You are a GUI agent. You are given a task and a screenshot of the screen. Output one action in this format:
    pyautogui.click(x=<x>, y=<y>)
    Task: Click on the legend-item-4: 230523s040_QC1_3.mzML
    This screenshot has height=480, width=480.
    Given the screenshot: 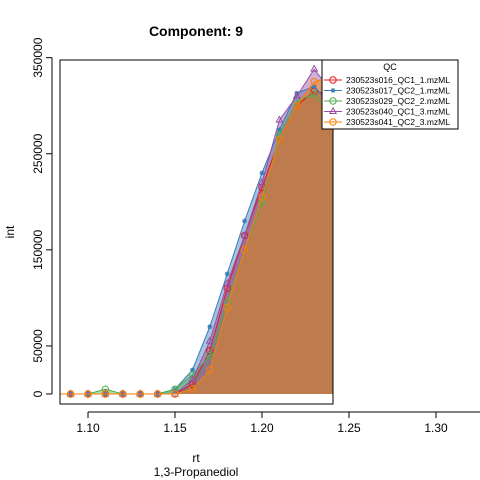 What is the action you would take?
    pyautogui.click(x=387, y=112)
    